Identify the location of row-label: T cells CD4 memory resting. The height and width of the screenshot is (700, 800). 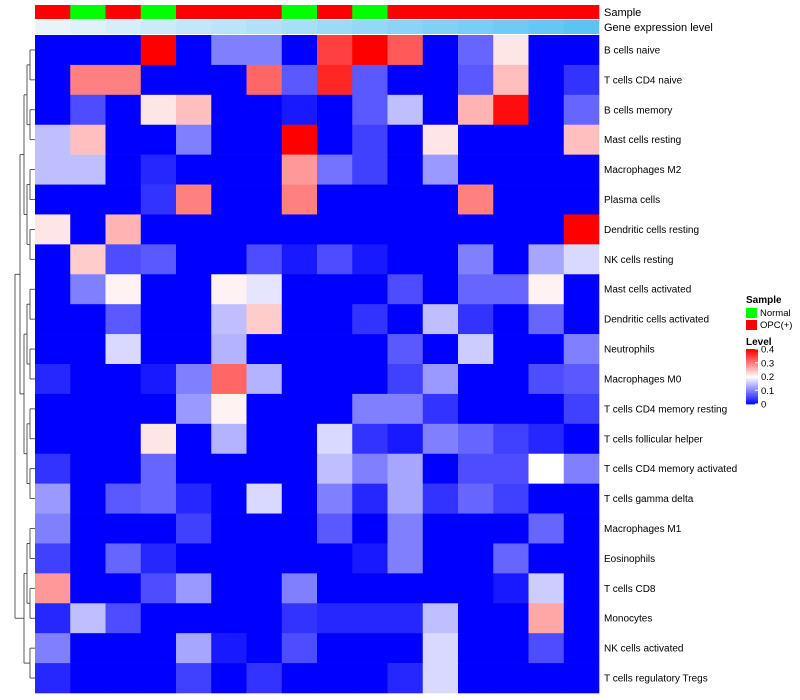
(665, 409).